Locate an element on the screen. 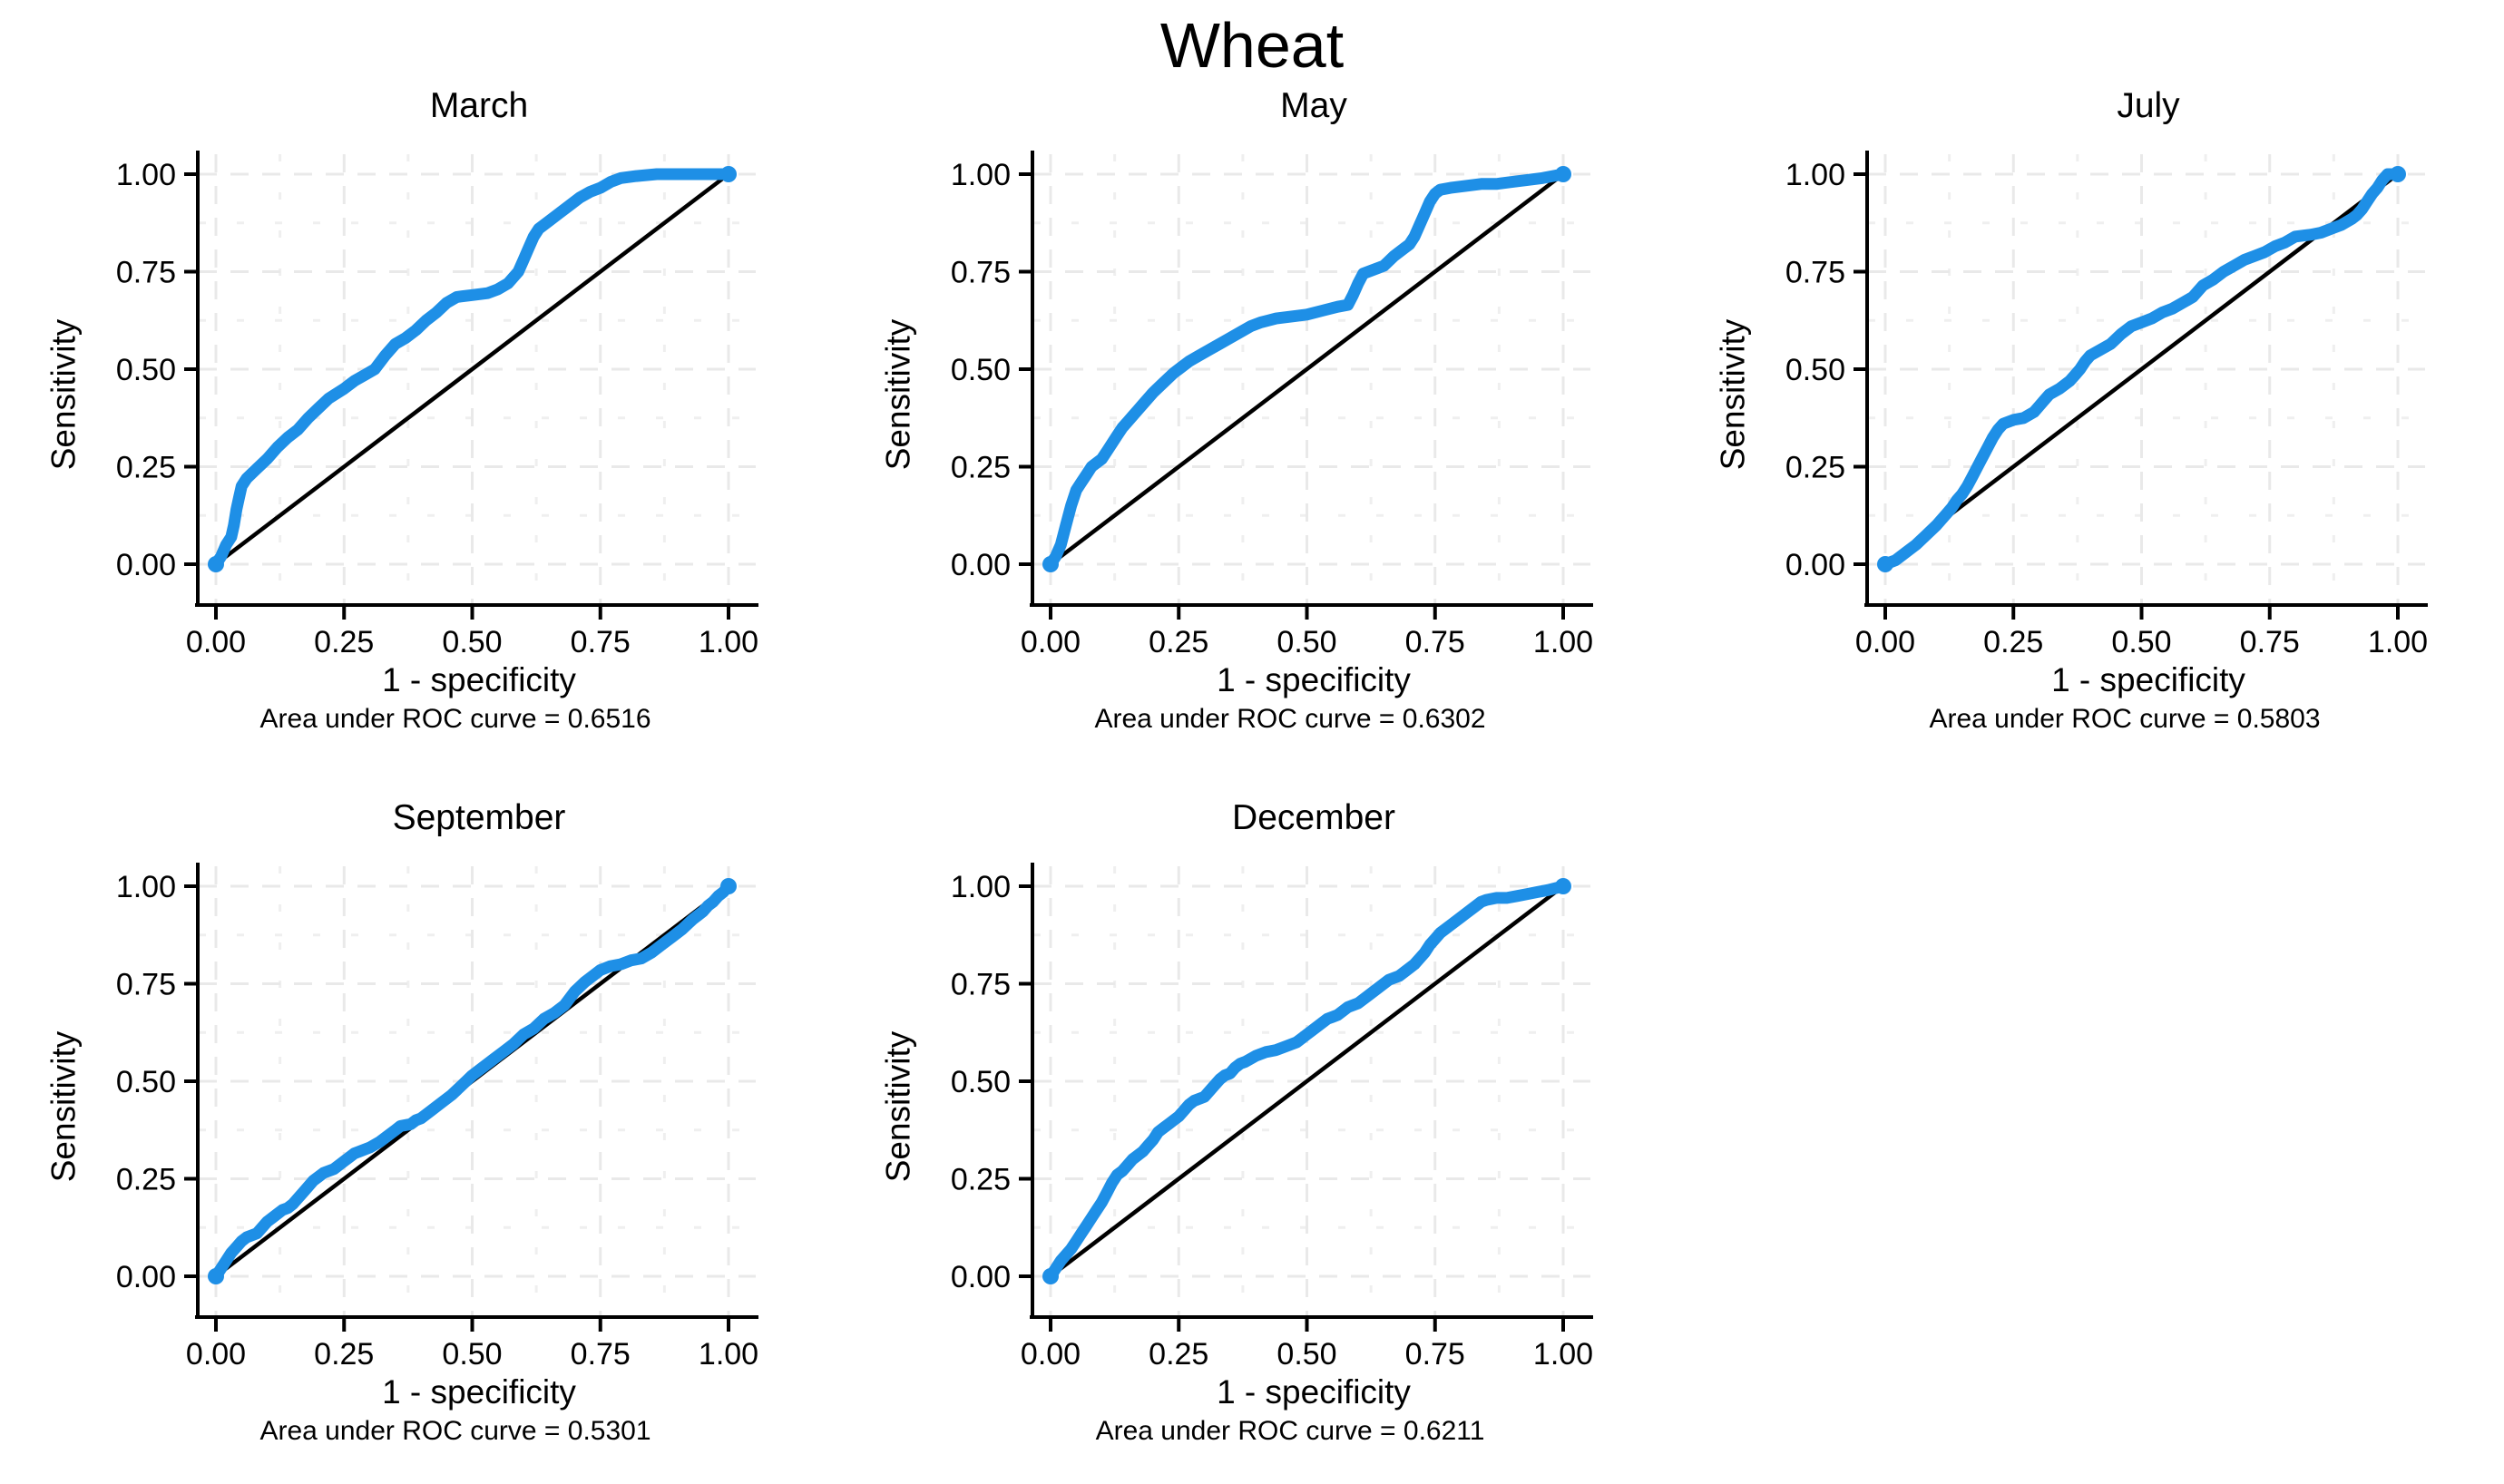  auc-caption: Area under ROC curve = 0.5803 is located at coordinates (2125, 719).